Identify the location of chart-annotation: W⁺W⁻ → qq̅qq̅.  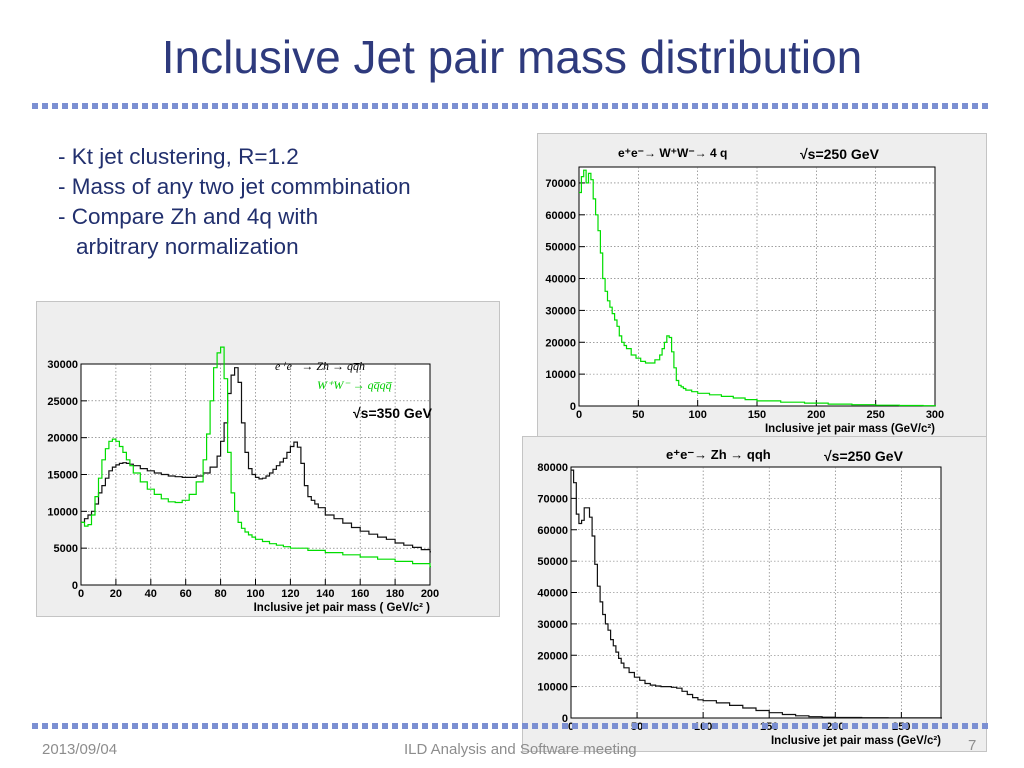
(355, 385).